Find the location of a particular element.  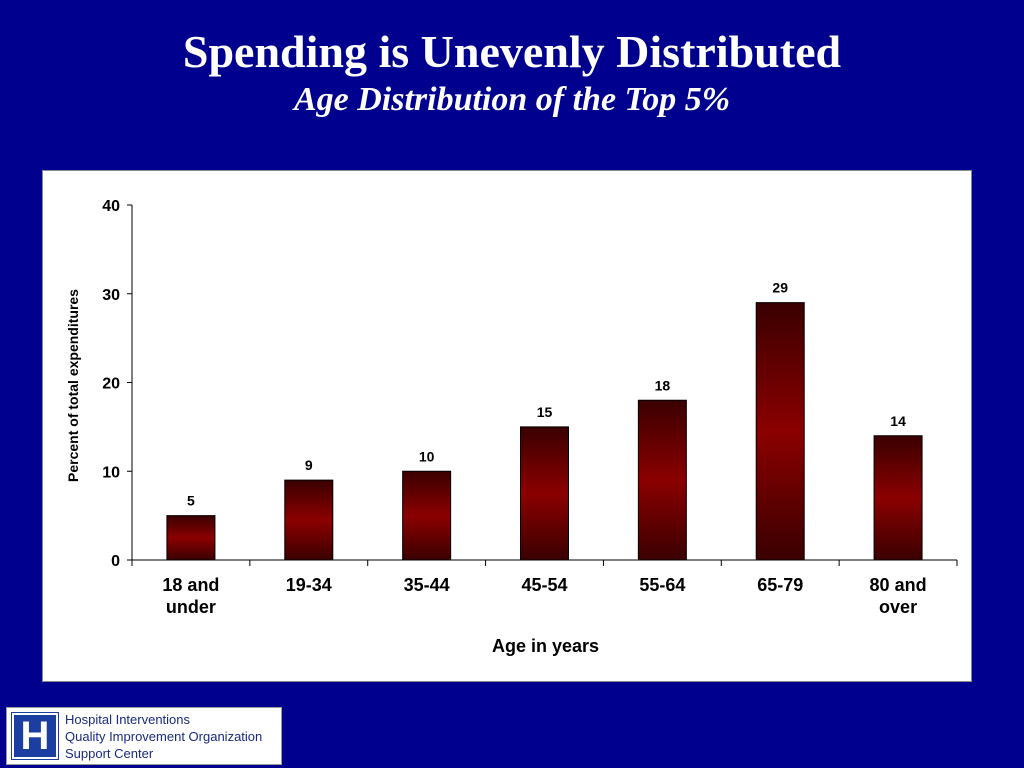

x-category-label: 19-34 is located at coordinates (309, 585).